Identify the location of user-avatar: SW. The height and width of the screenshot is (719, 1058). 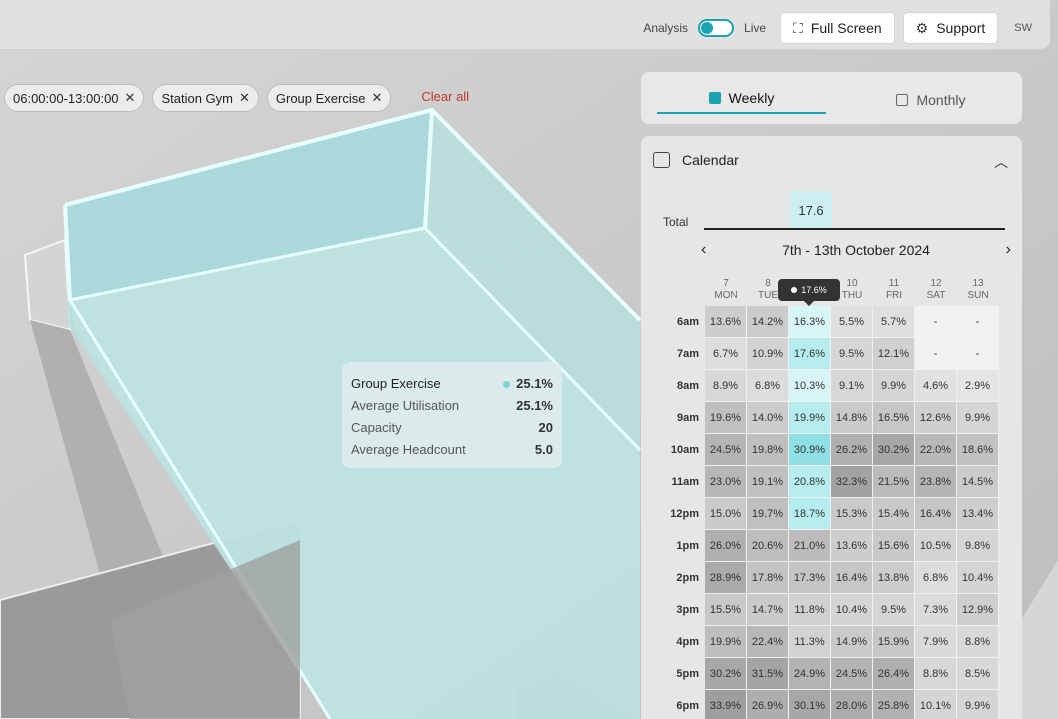
(1023, 28).